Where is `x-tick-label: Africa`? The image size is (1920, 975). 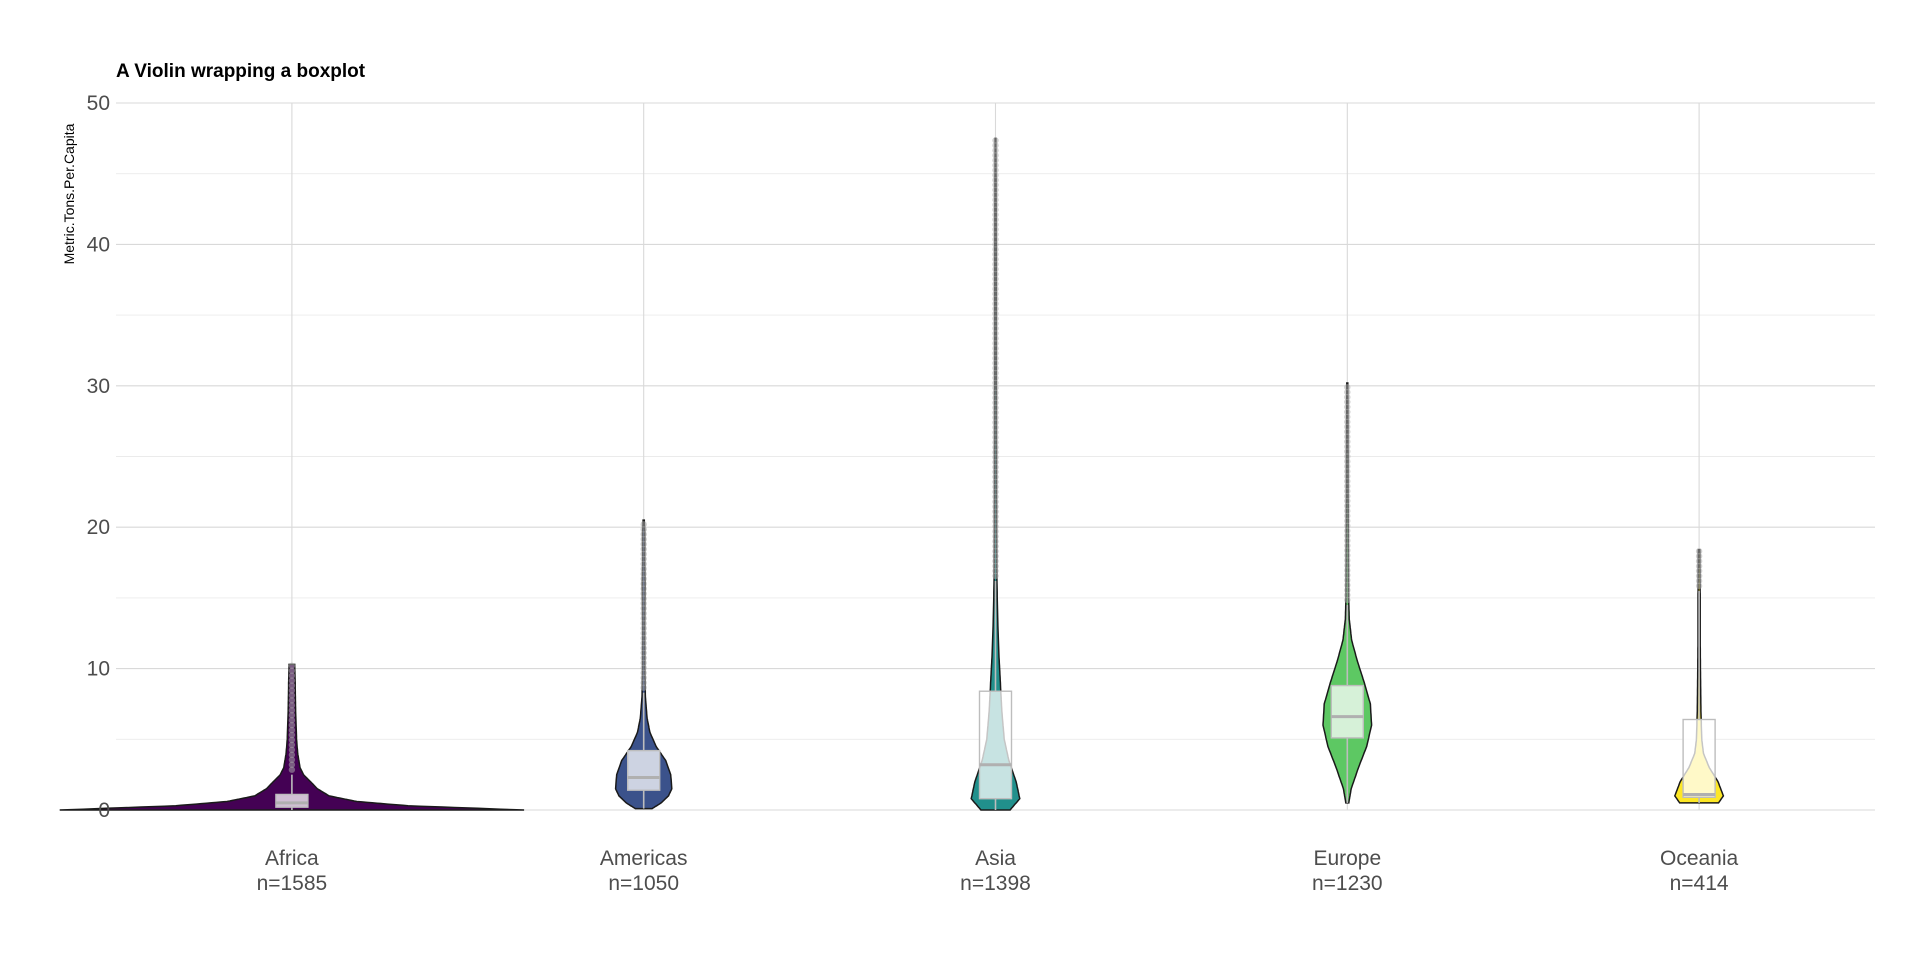 x-tick-label: Africa is located at coordinates (292, 858).